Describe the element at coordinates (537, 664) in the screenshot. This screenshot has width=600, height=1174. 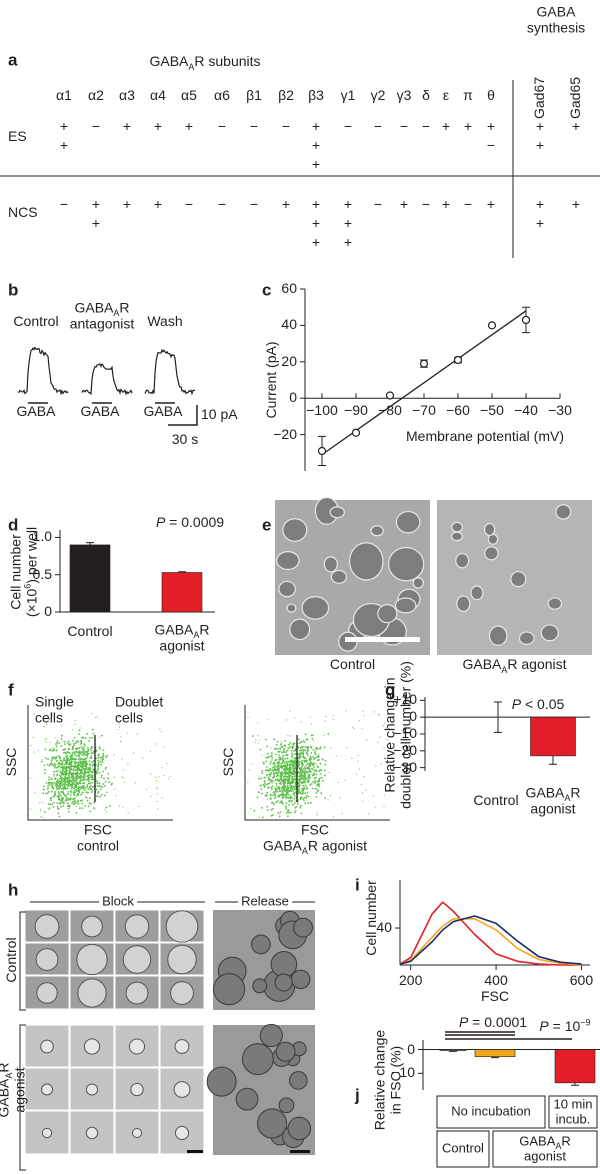
I see `text-part: R agonist` at that location.